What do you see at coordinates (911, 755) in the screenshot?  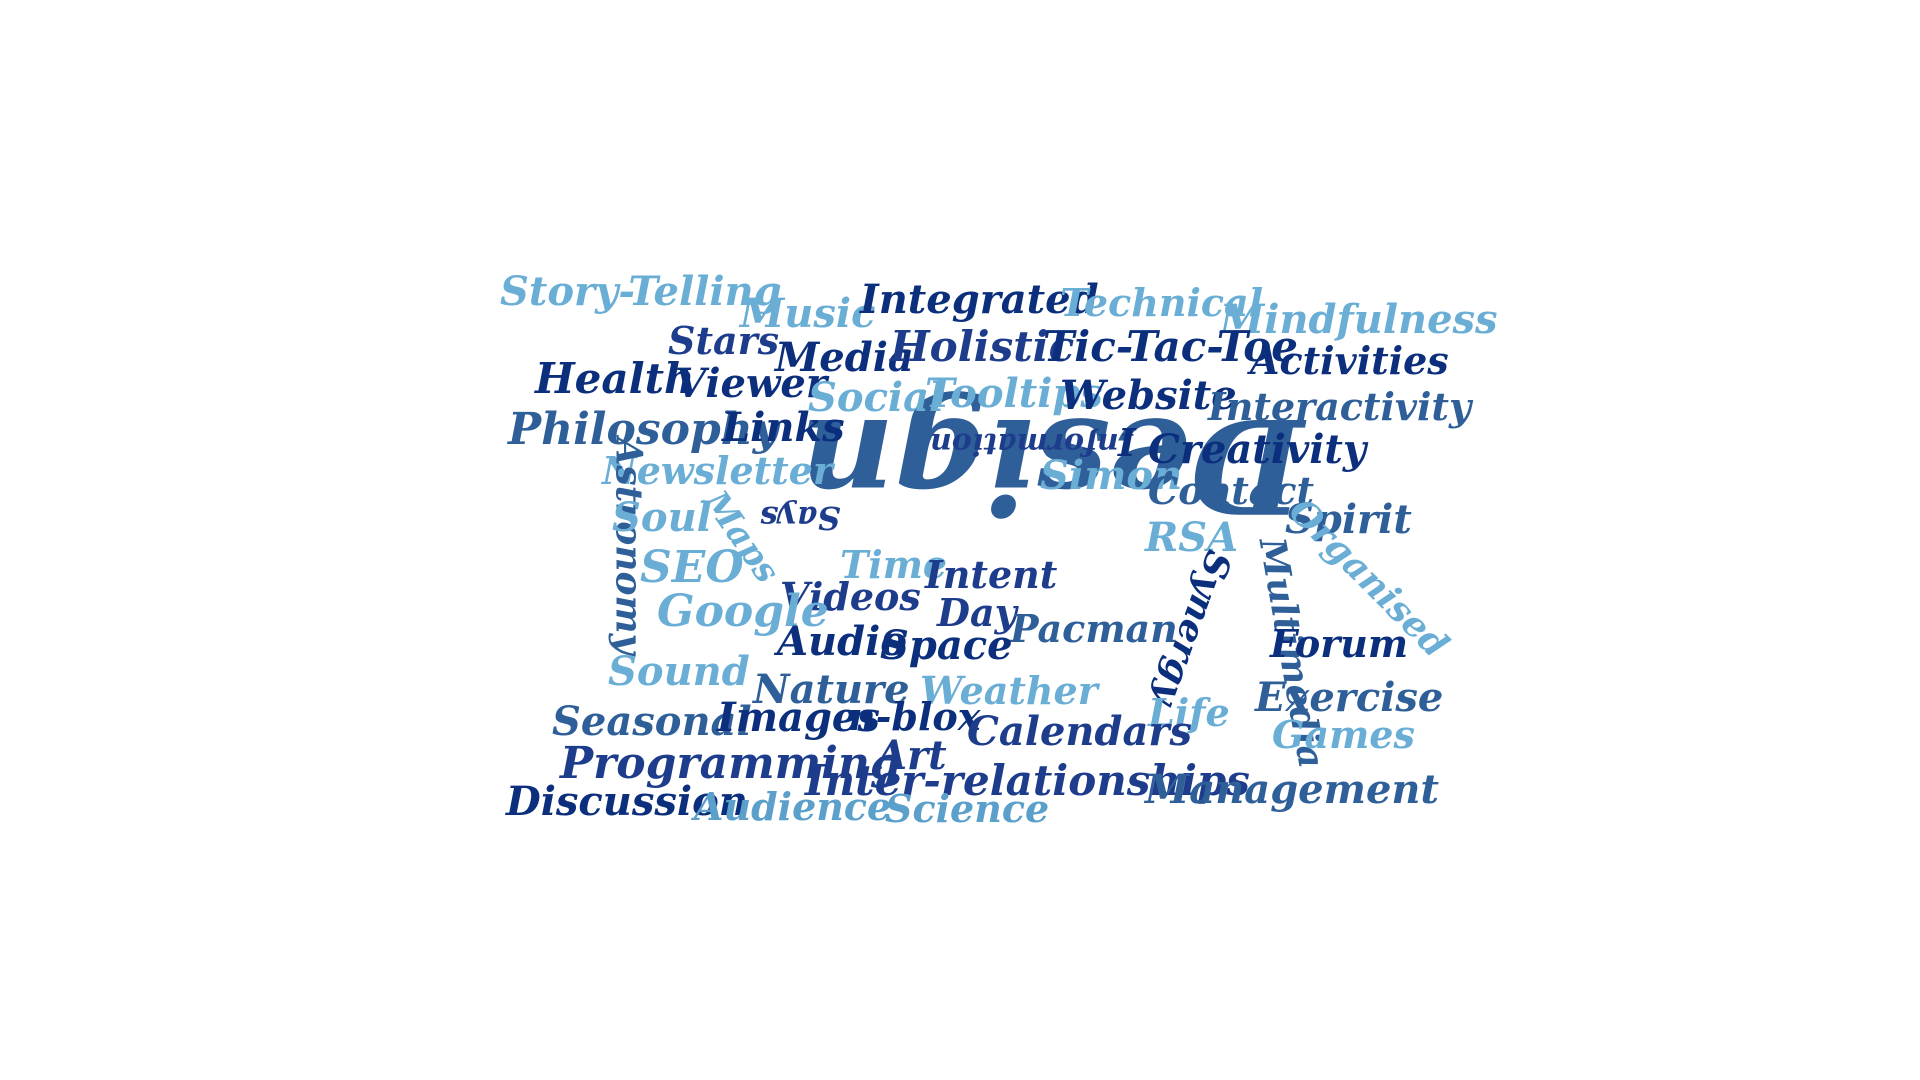 I see `word-art: Art` at bounding box center [911, 755].